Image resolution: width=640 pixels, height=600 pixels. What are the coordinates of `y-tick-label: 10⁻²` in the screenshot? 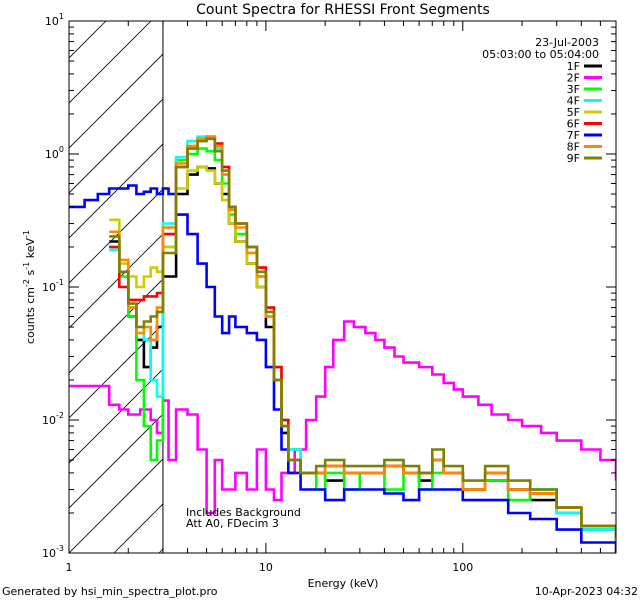 It's located at (53, 419).